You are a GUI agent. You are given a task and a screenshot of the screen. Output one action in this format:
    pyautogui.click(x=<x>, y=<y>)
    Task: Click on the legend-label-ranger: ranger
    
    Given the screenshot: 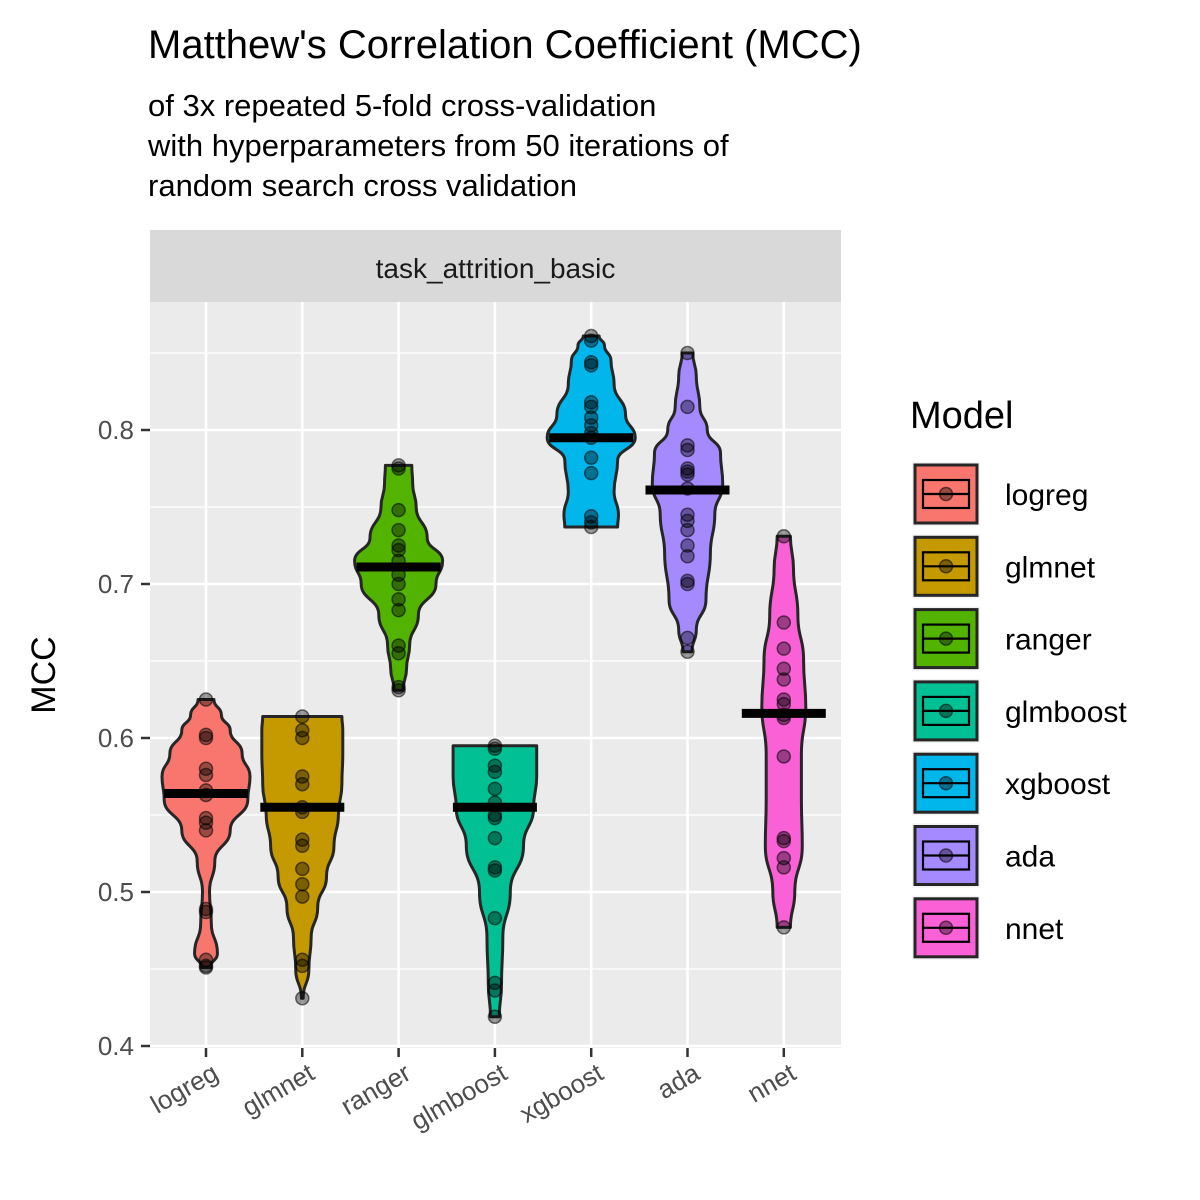 What is the action you would take?
    pyautogui.click(x=1048, y=640)
    